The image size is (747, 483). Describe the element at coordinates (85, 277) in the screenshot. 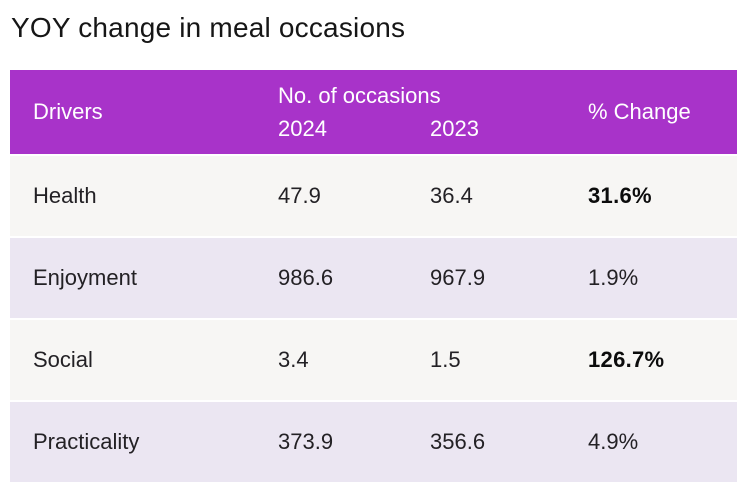

I see `driver-name-cell: Enjoyment` at that location.